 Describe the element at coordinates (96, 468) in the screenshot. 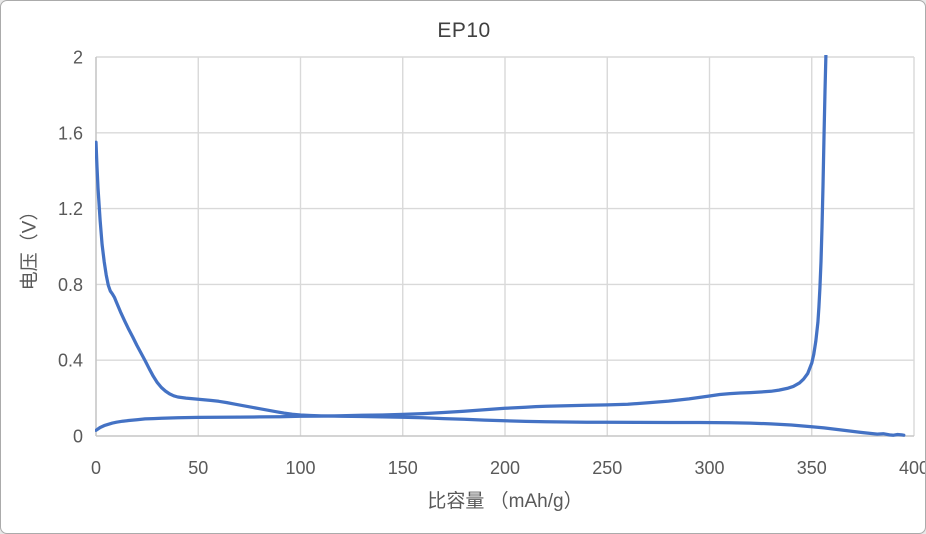

I see `x-tick-label: 0` at that location.